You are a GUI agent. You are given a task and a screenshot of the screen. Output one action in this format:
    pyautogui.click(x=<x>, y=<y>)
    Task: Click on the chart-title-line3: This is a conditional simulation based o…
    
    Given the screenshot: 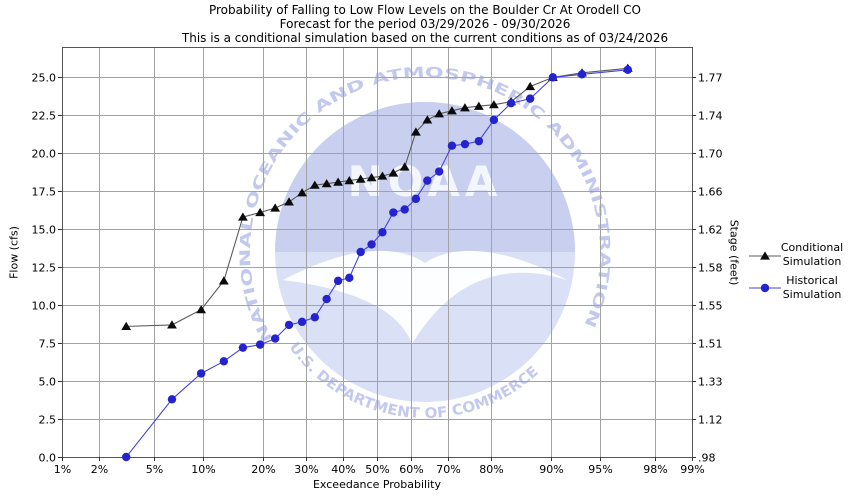 What is the action you would take?
    pyautogui.click(x=425, y=38)
    